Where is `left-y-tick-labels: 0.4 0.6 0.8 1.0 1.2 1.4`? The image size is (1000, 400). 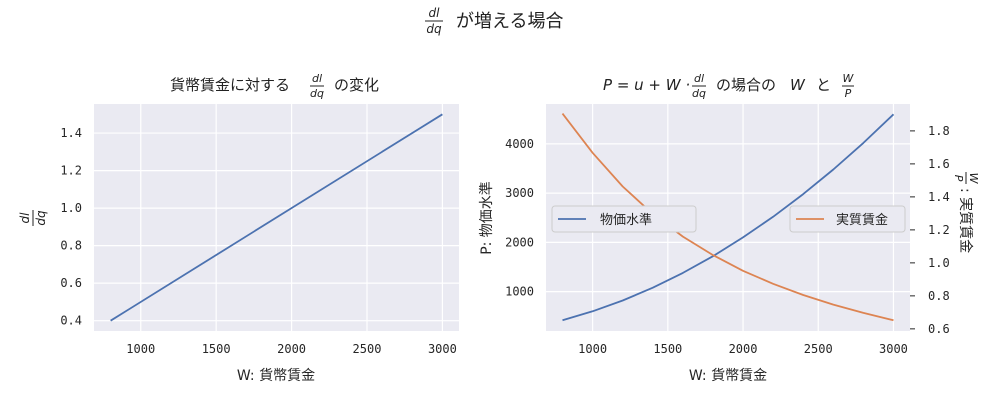 left-y-tick-labels: 0.4 0.6 0.8 1.0 1.2 1.4 is located at coordinates (71, 227).